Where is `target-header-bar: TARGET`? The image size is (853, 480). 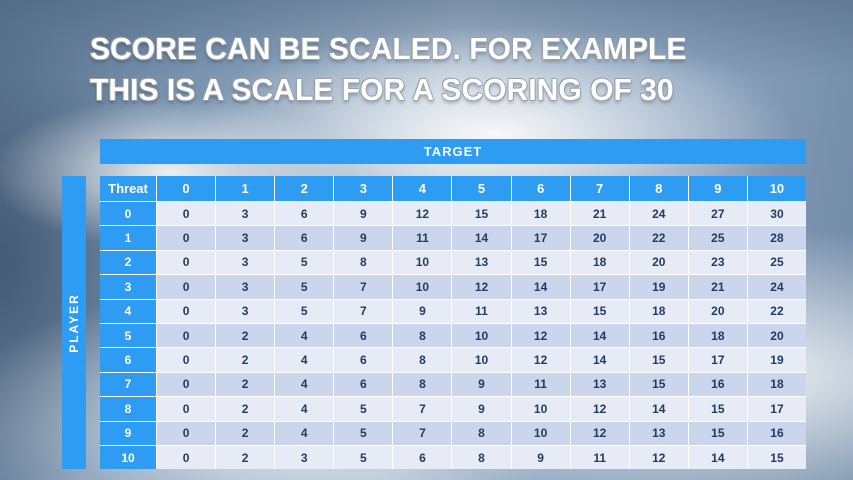
target-header-bar: TARGET is located at coordinates (453, 151).